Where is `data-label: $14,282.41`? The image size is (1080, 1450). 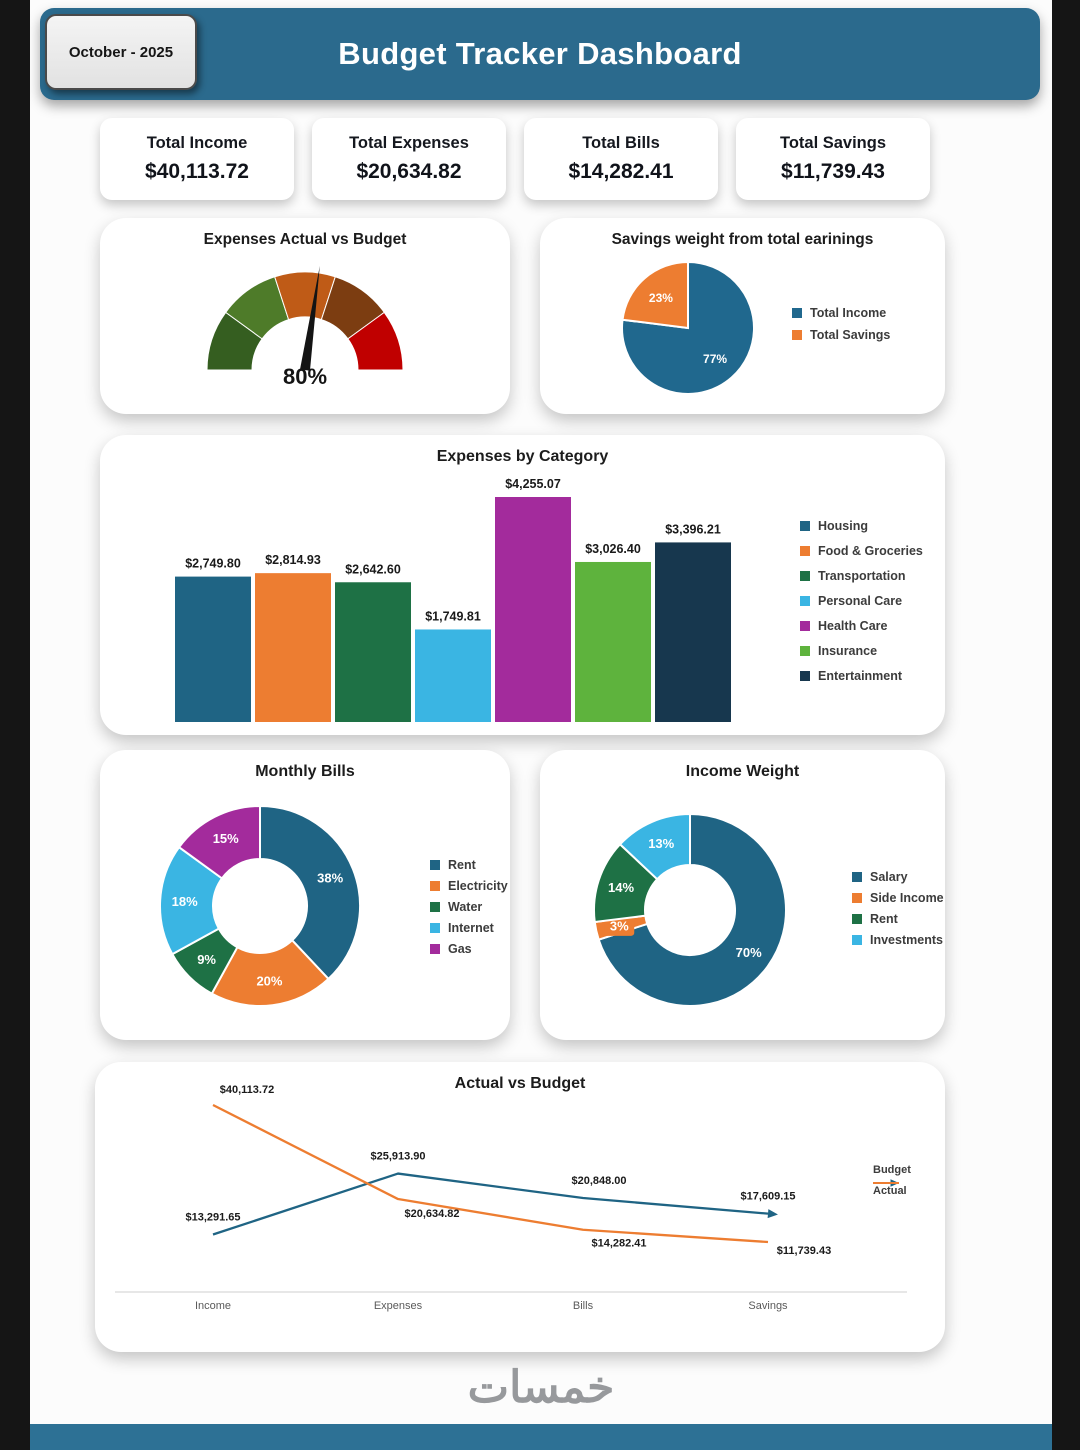
data-label: $14,282.41 is located at coordinates (618, 1244).